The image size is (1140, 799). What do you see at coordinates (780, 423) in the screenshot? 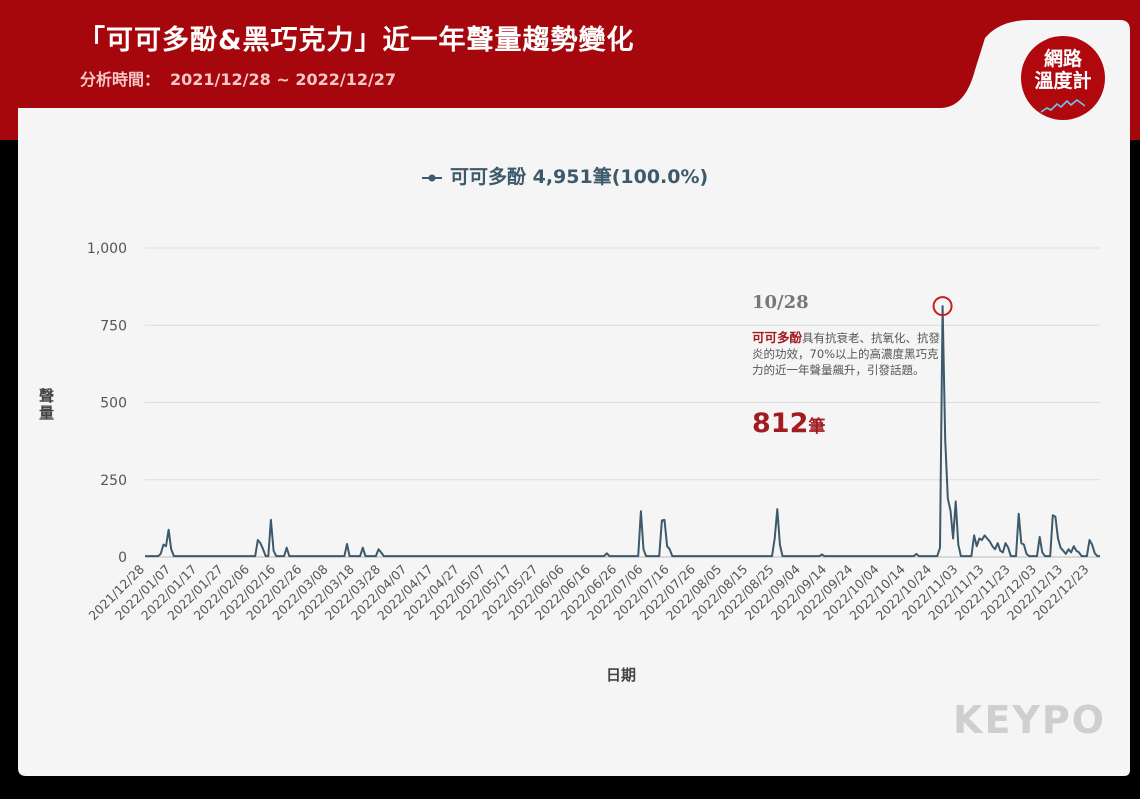
I see `annotation-count-value: 812` at bounding box center [780, 423].